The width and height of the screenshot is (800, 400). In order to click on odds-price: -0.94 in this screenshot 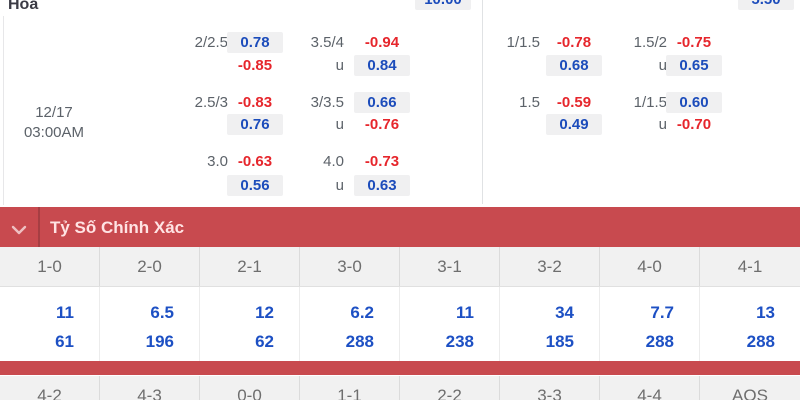, I will do `click(382, 42)`.